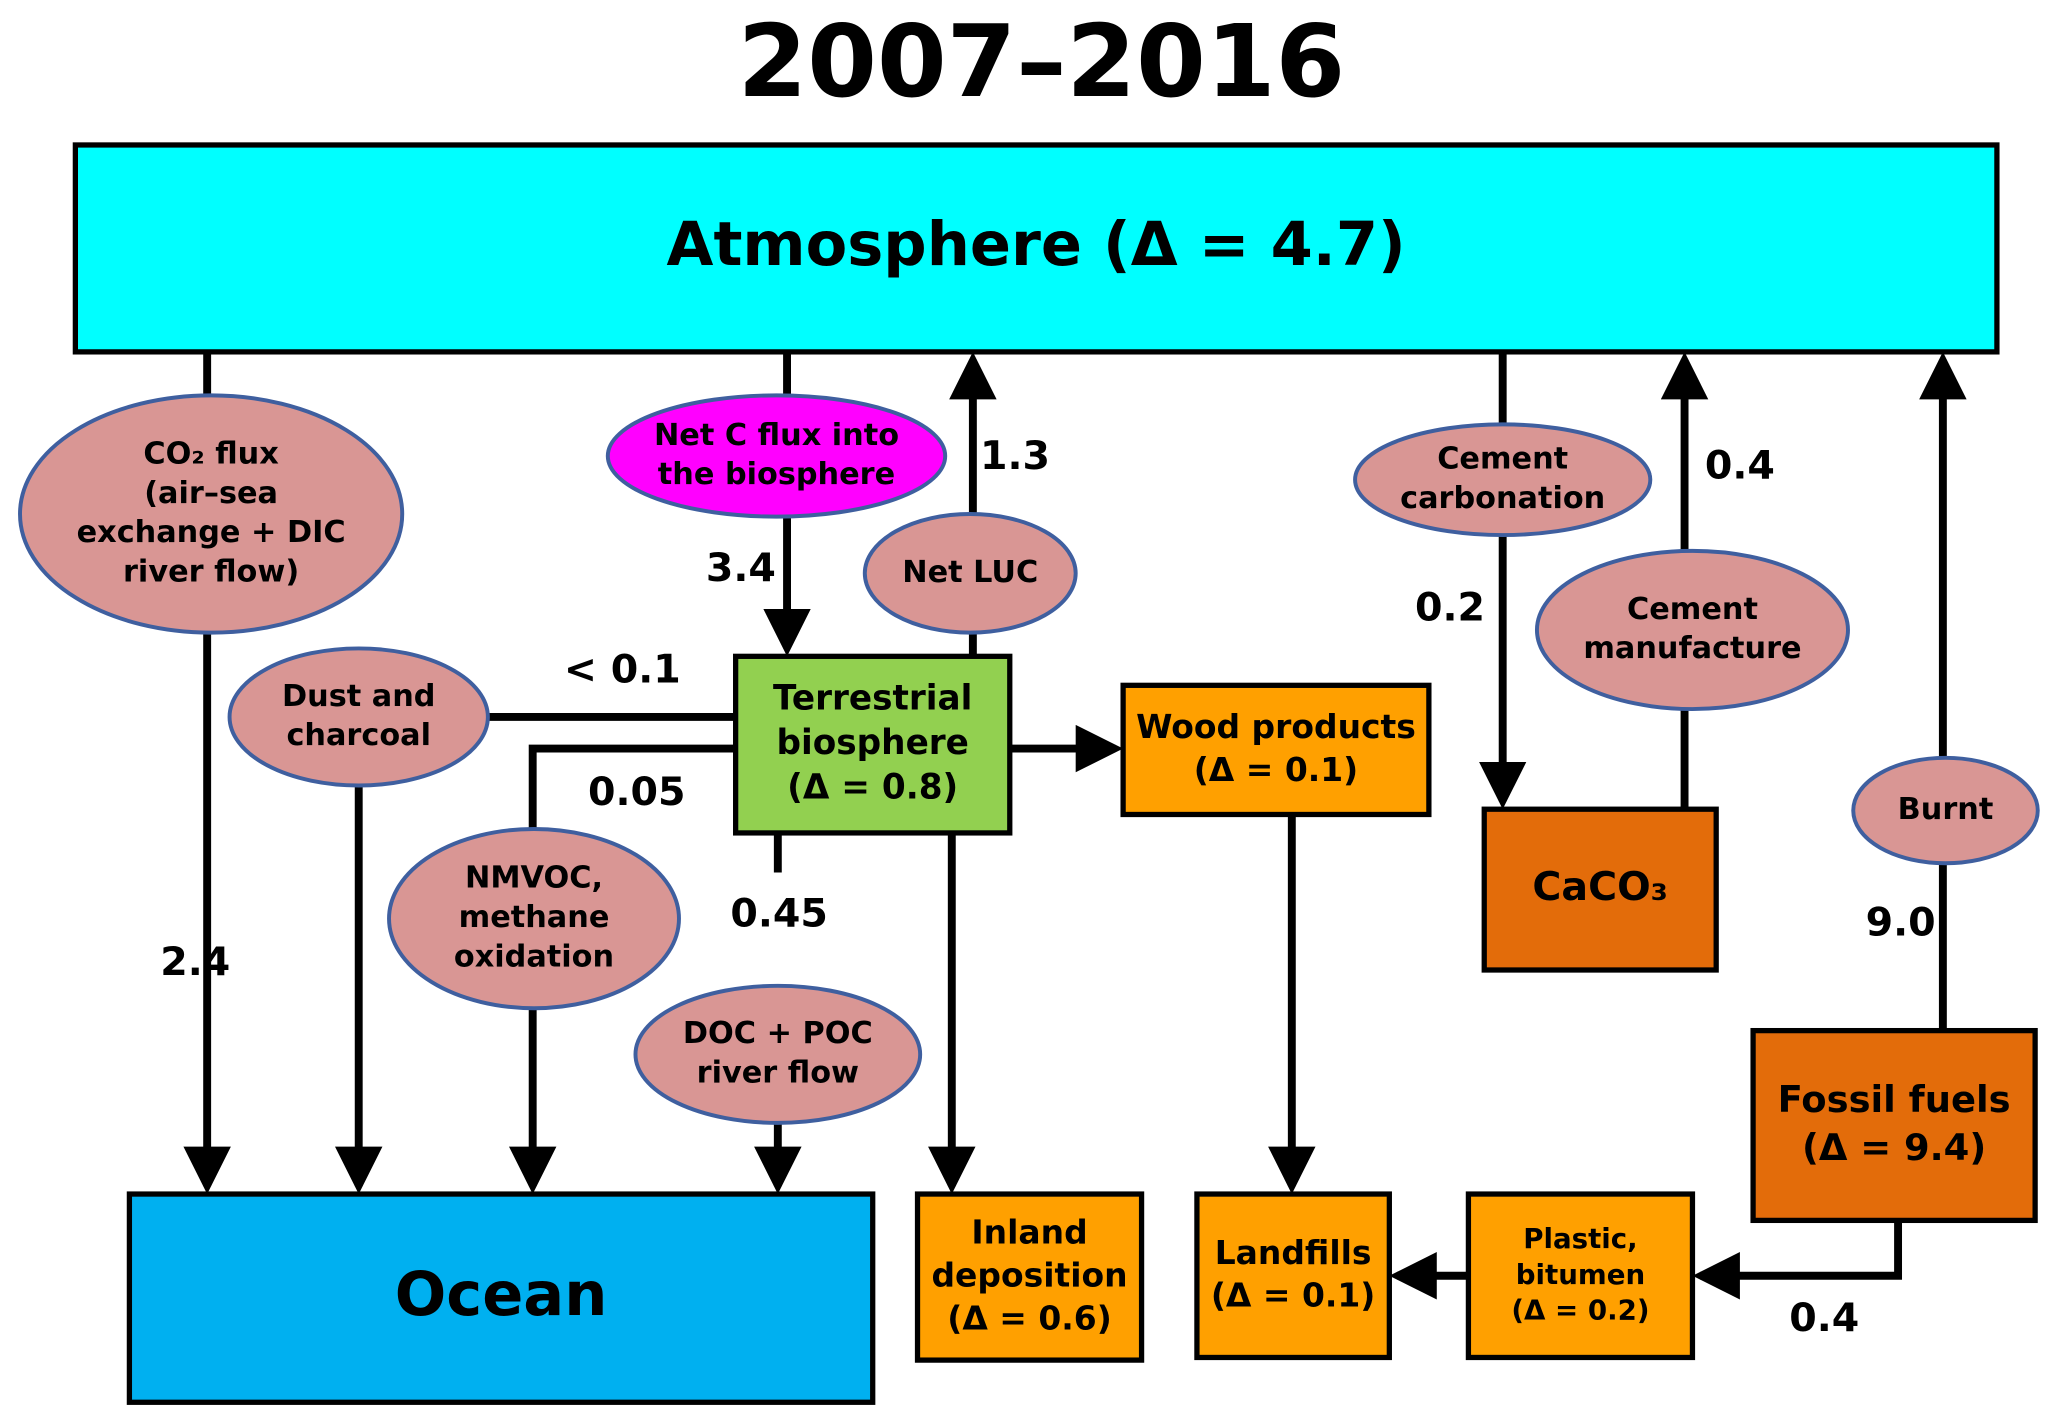 This screenshot has width=2067, height=1426. Describe the element at coordinates (622, 670) in the screenshot. I see `flux-value: < 0.1` at that location.